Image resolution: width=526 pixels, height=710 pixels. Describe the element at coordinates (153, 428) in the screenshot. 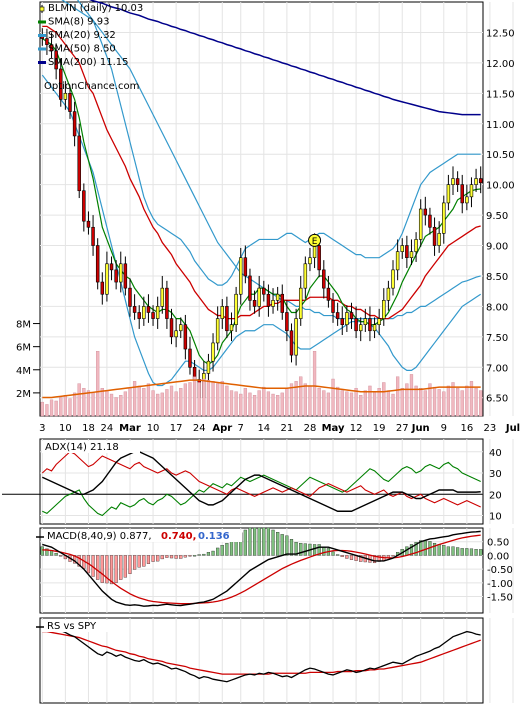

I see `date-tick-label: 10` at that location.